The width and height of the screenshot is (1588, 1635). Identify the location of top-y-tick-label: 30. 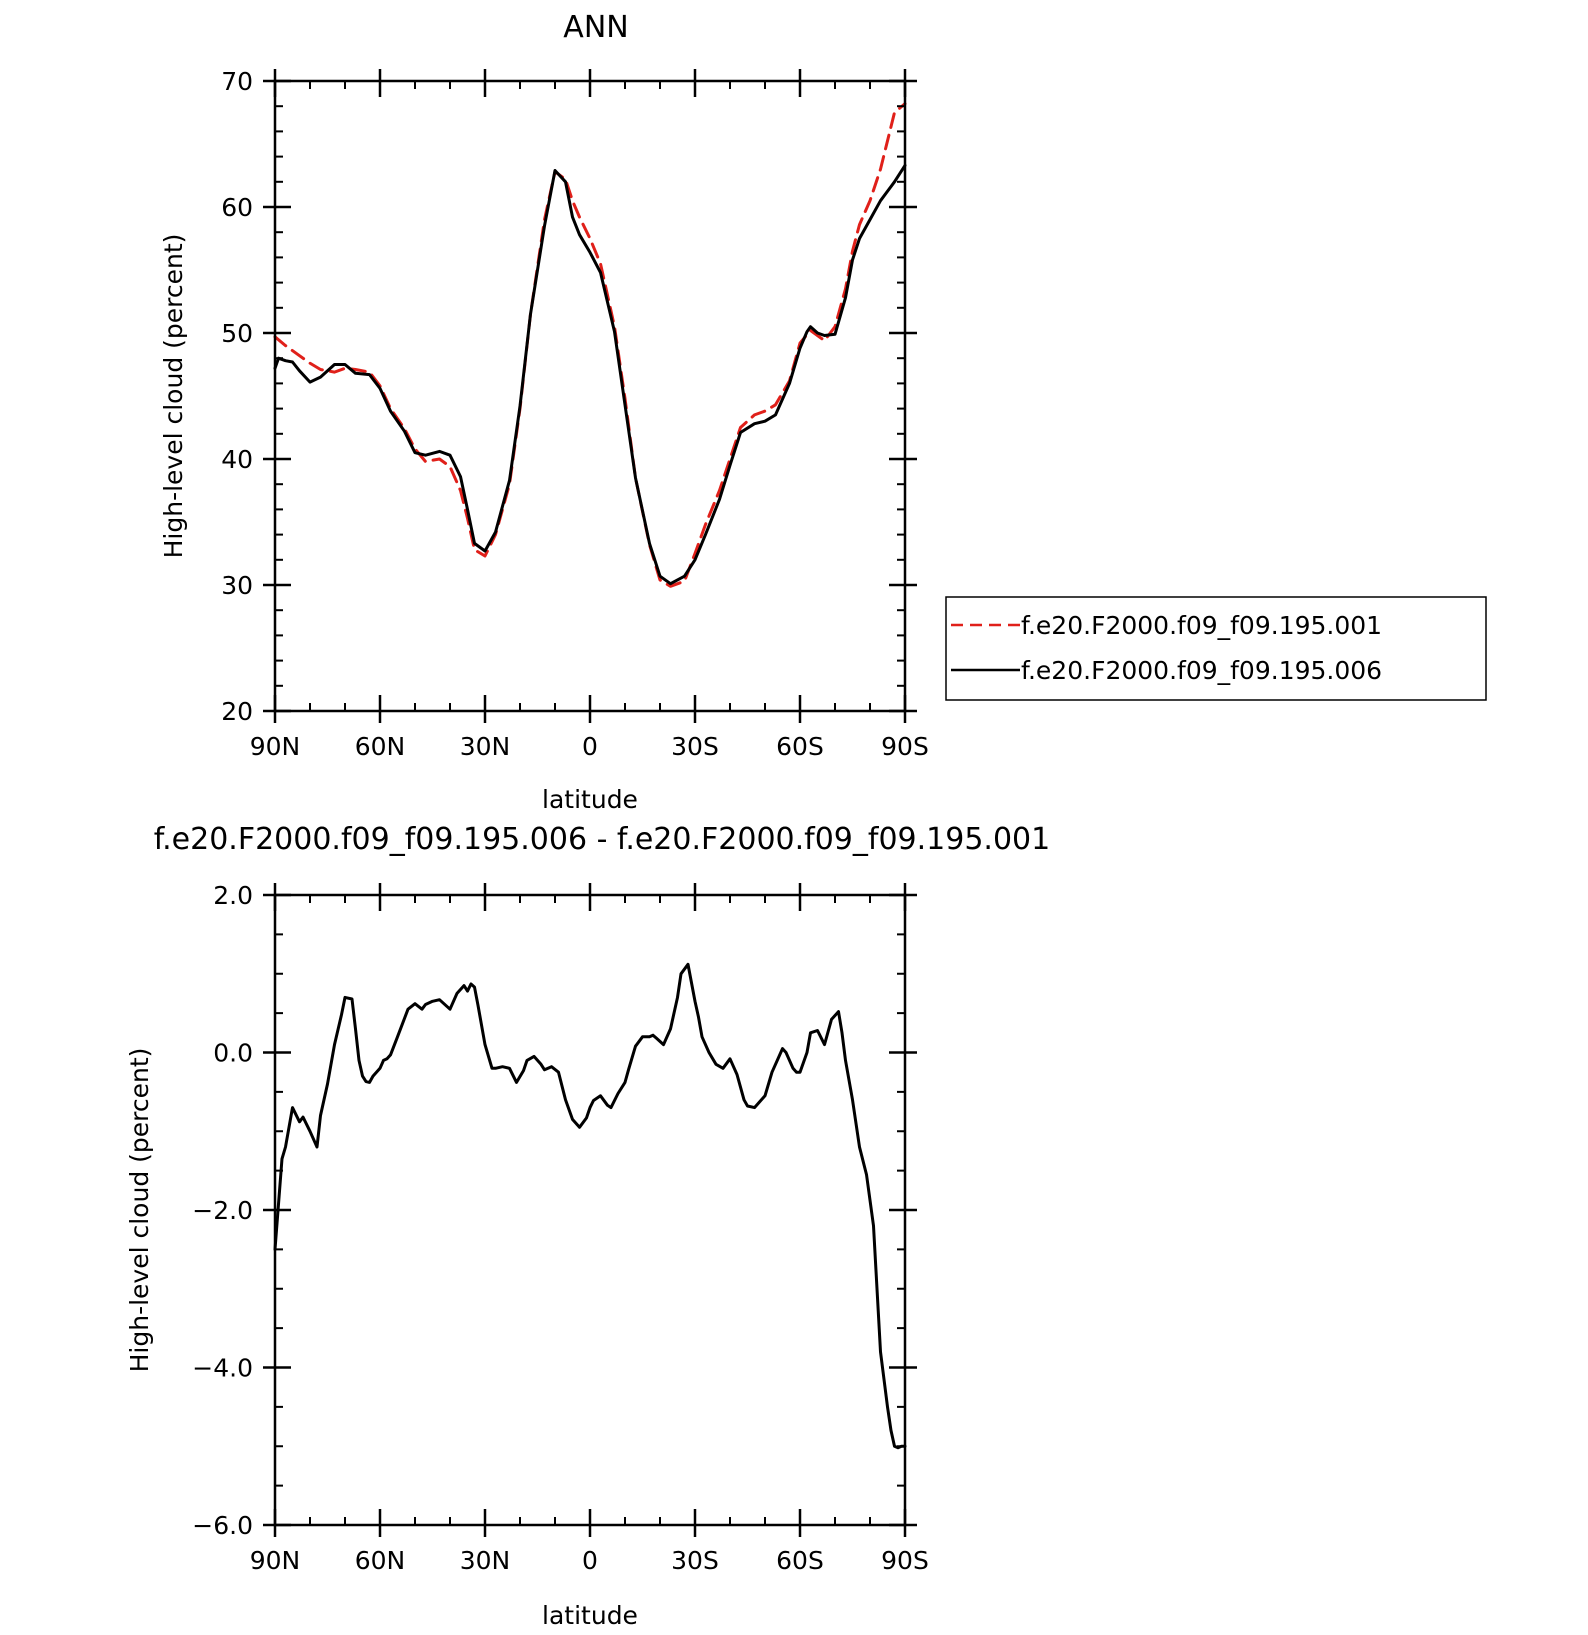
(237, 585).